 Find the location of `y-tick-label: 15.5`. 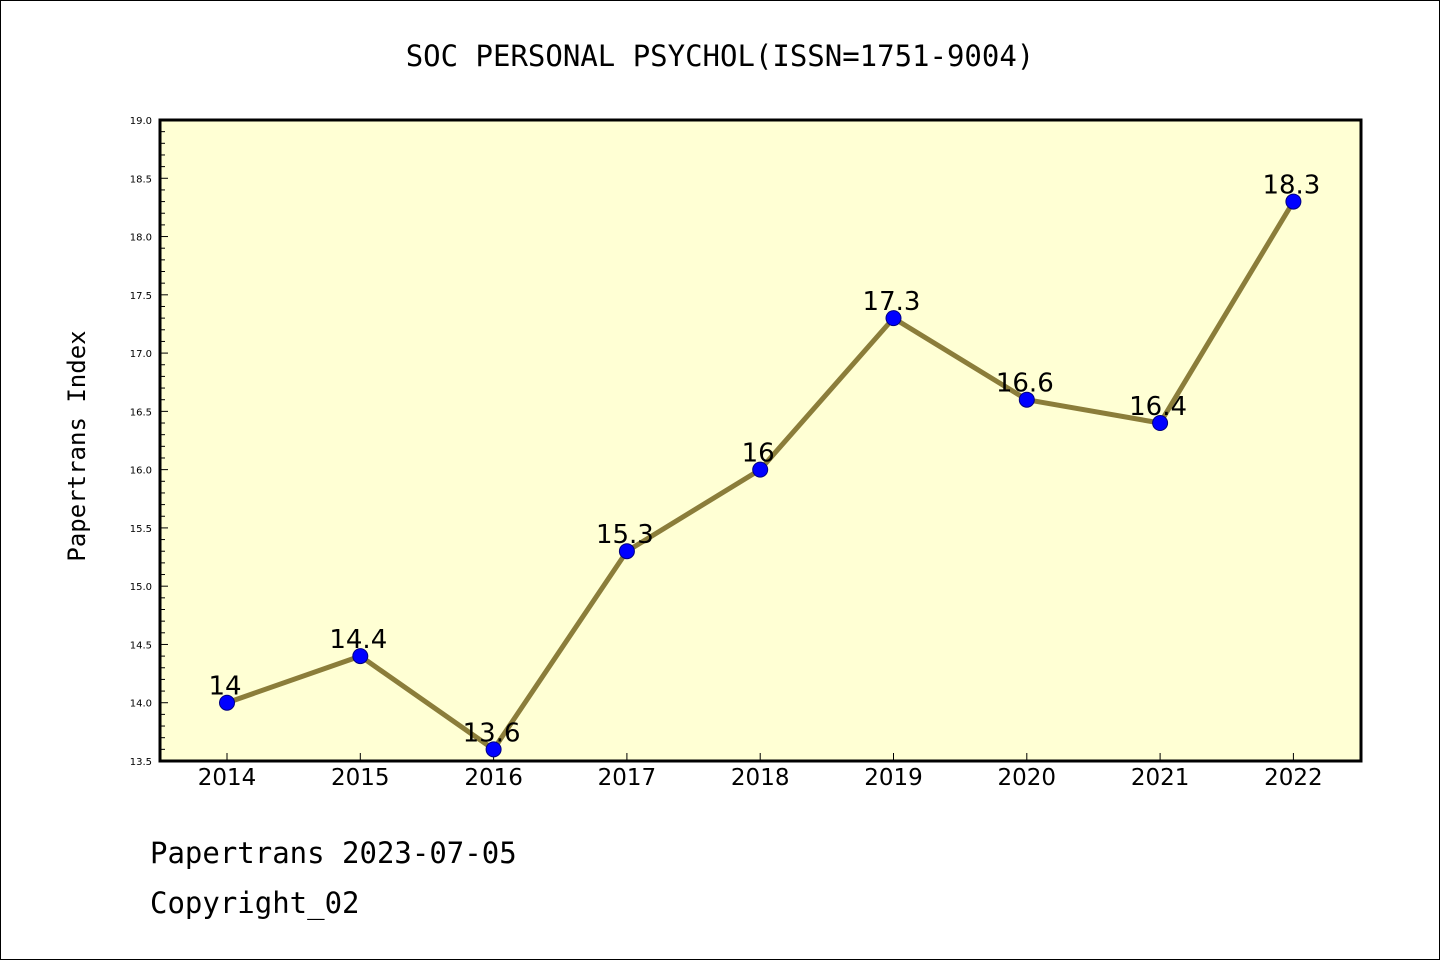

y-tick-label: 15.5 is located at coordinates (141, 529).